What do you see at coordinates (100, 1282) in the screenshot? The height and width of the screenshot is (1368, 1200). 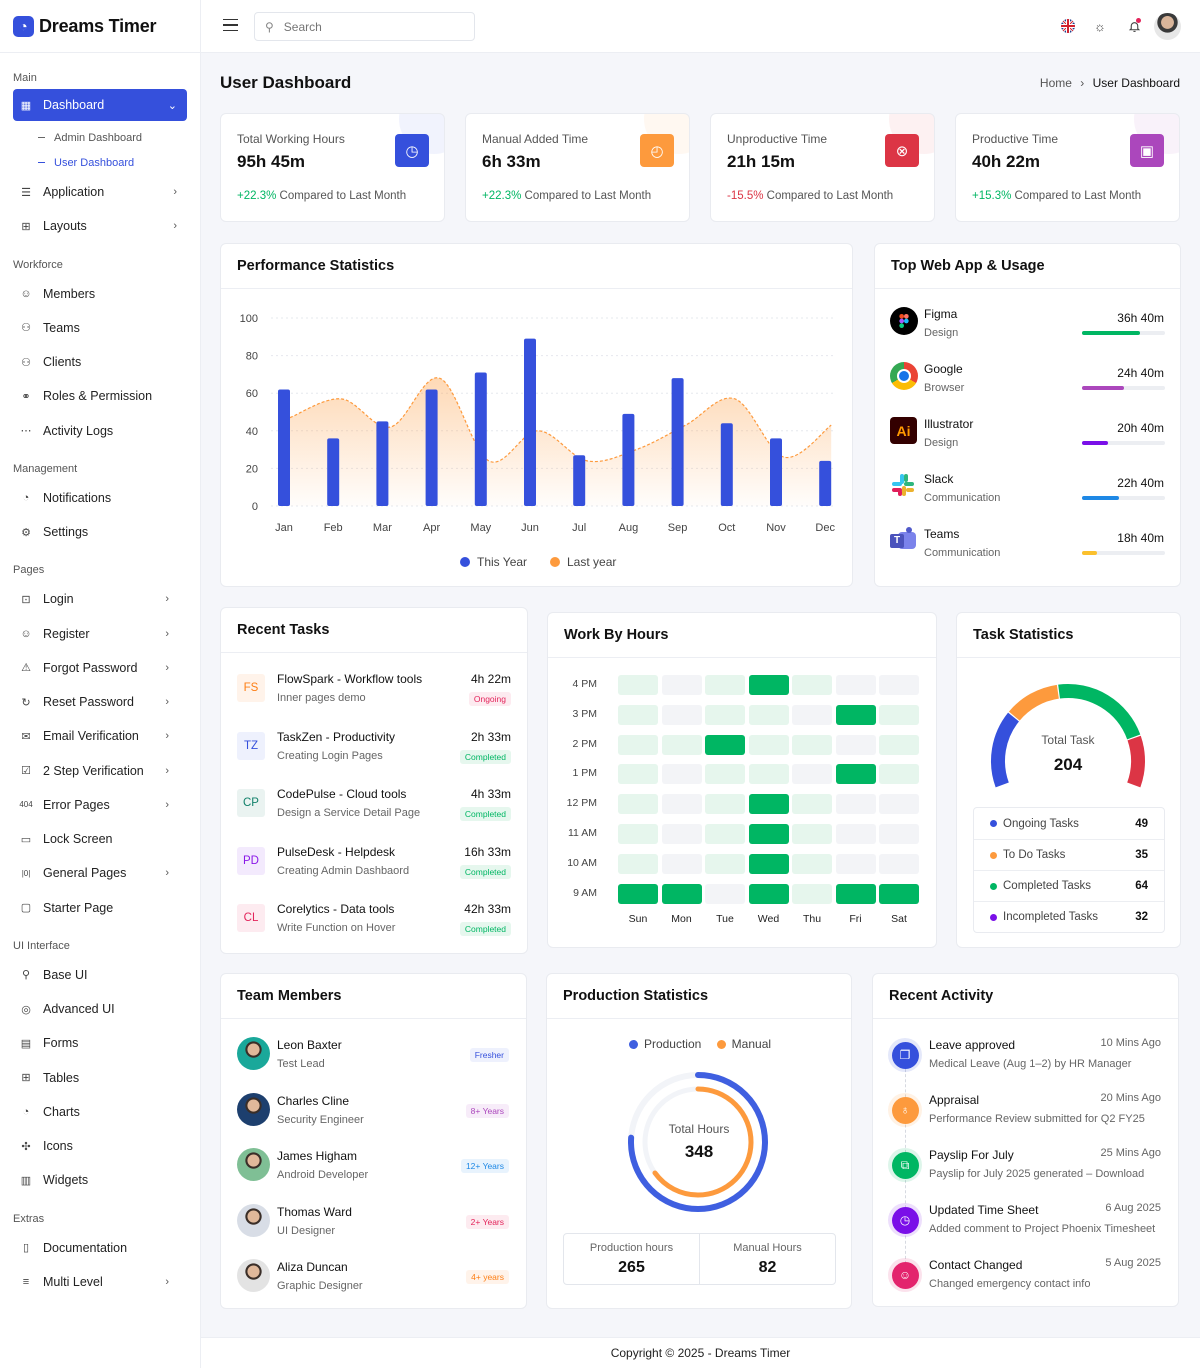 I see `sidebar-item-multi-level: ≡ Multi Level ›` at bounding box center [100, 1282].